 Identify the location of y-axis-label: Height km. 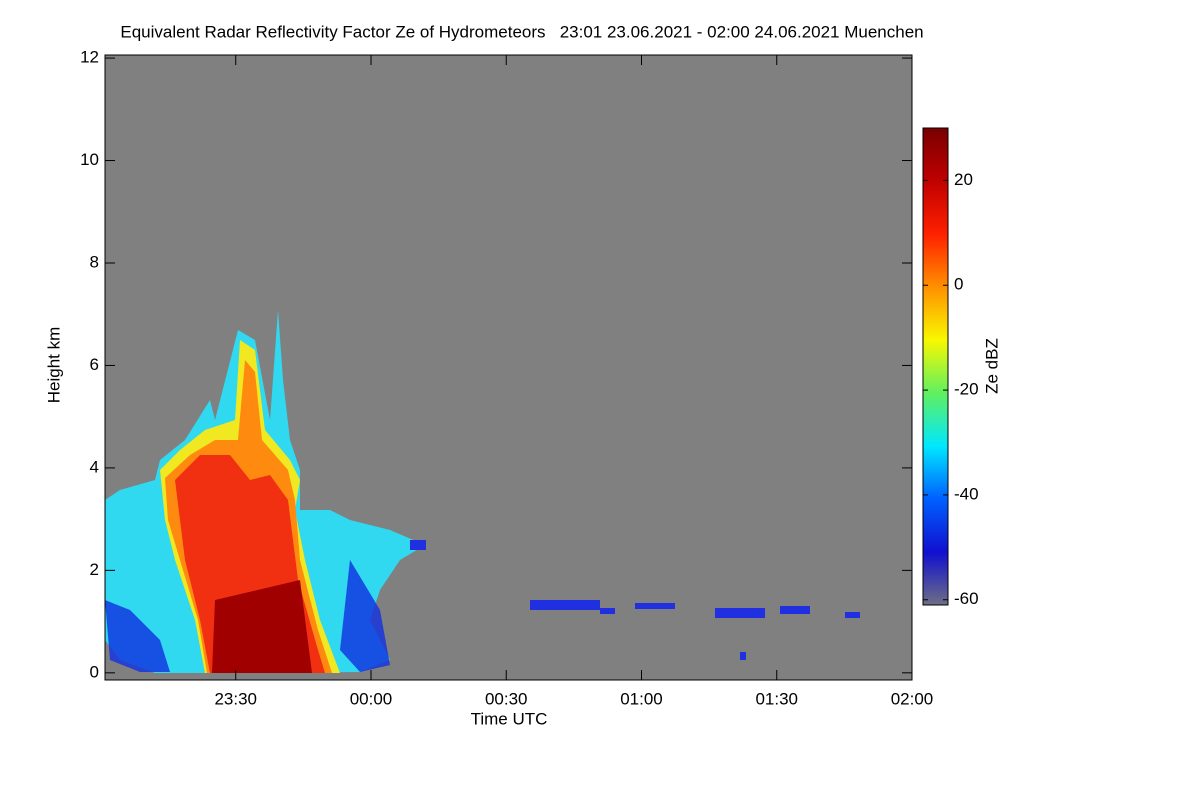
(53, 365).